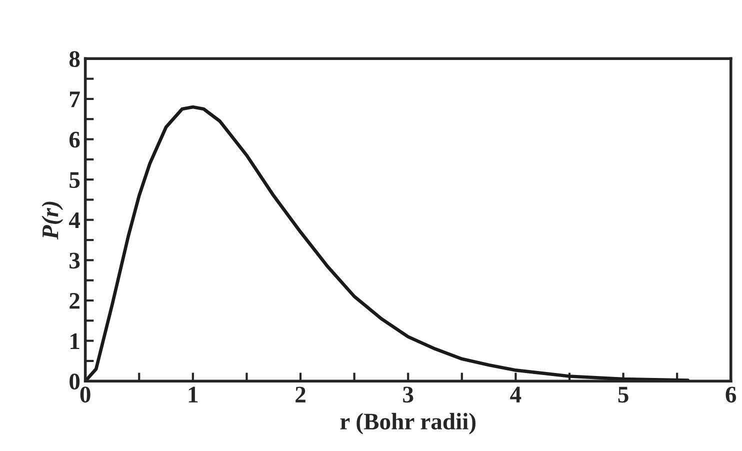  Describe the element at coordinates (75, 301) in the screenshot. I see `y-tick-label: 2` at that location.